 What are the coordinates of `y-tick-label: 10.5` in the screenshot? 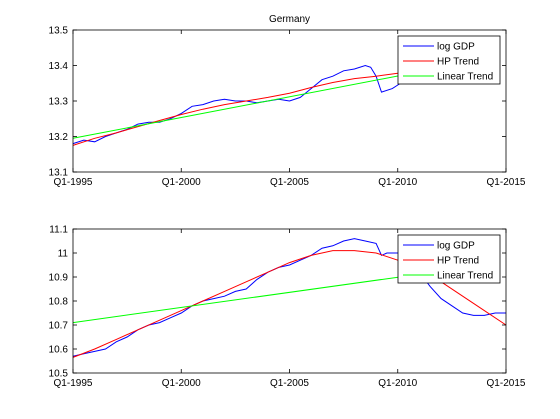 It's located at (59, 374).